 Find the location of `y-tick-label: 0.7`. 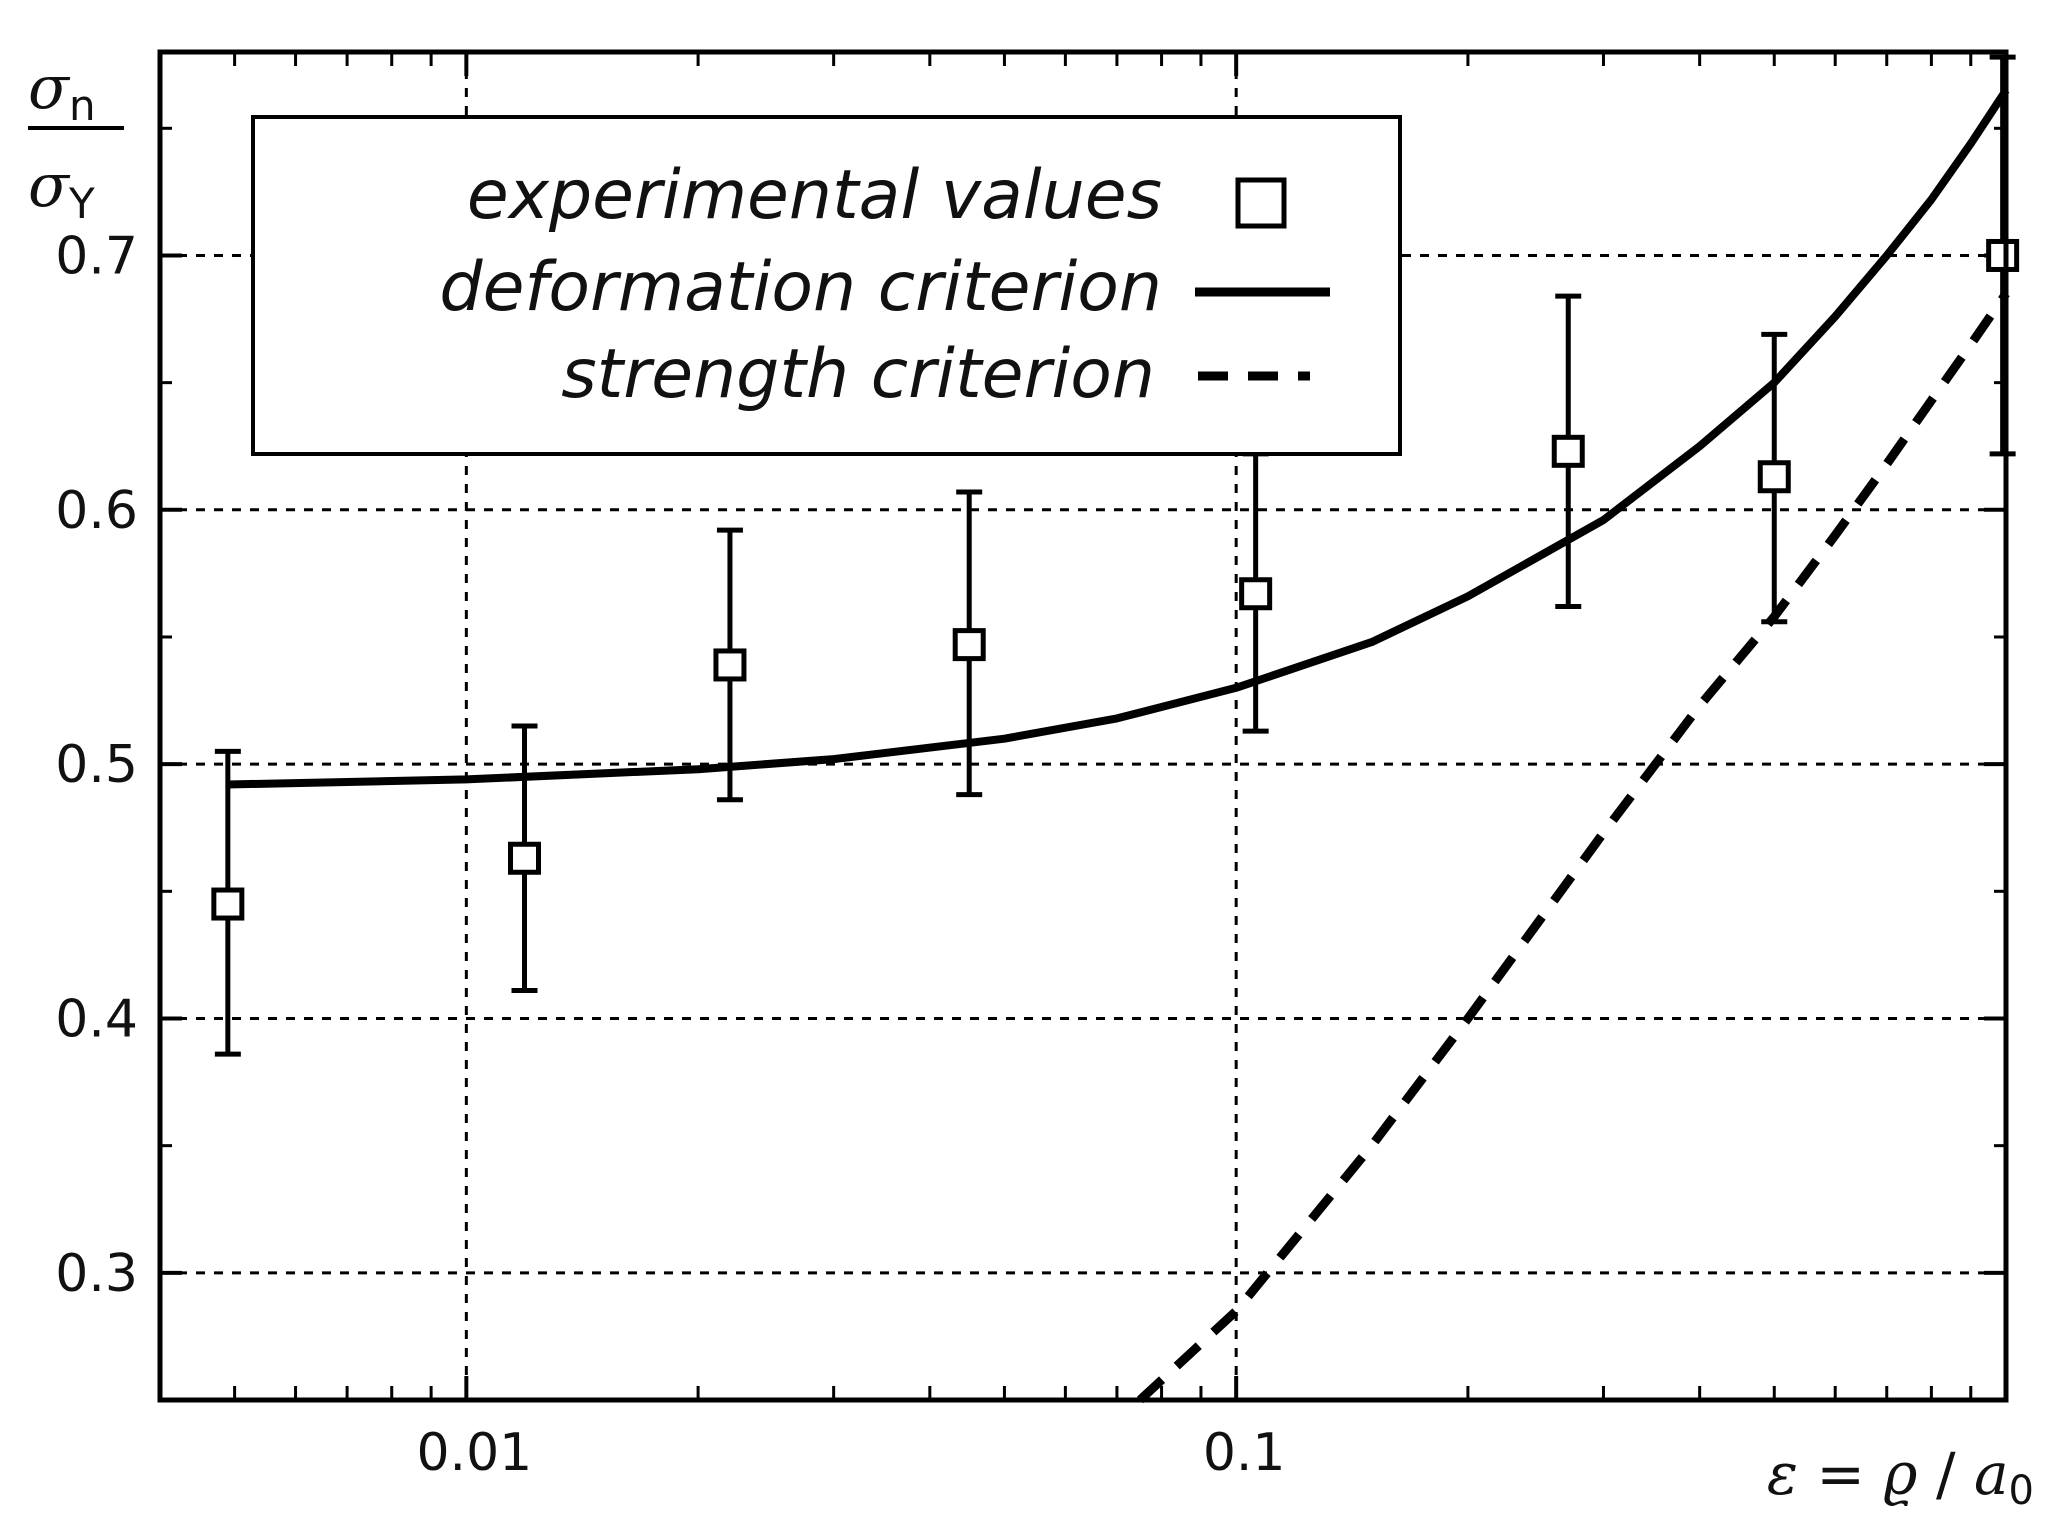

y-tick-label: 0.7 is located at coordinates (96, 256).